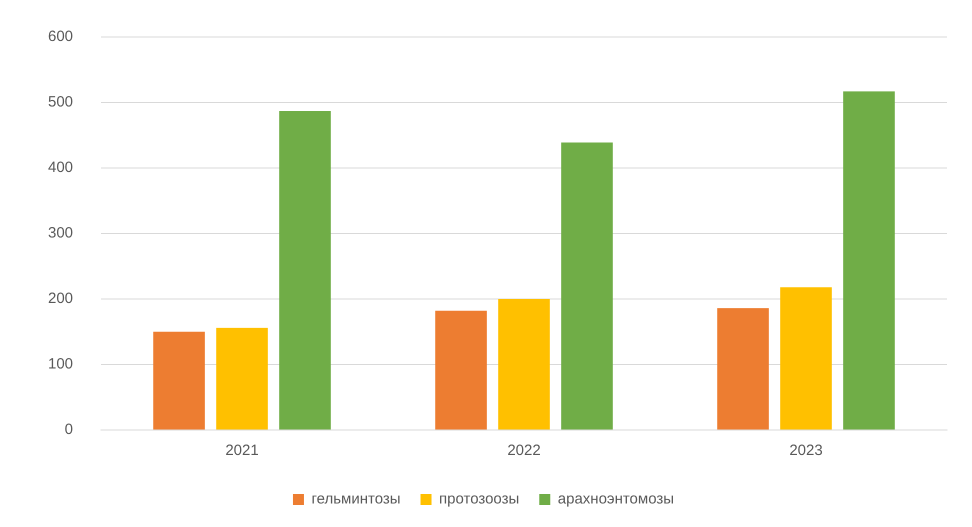 The width and height of the screenshot is (972, 527). What do you see at coordinates (616, 499) in the screenshot?
I see `legend-label: арахноэнтомозы` at bounding box center [616, 499].